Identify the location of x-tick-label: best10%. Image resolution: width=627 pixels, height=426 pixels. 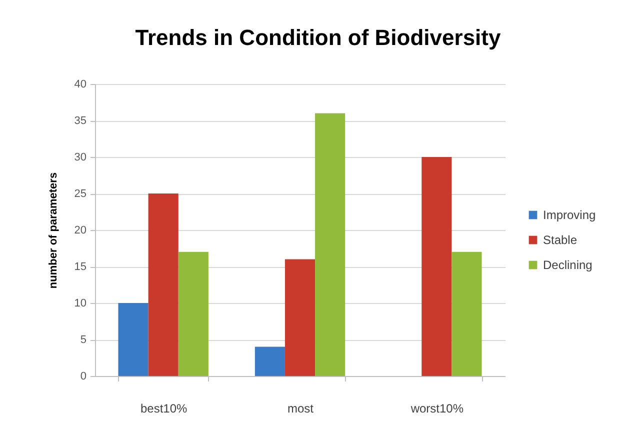
(164, 409).